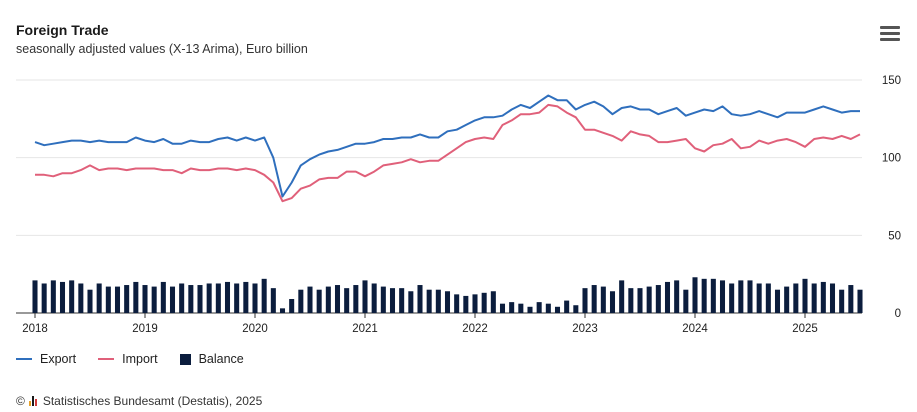 Image resolution: width=917 pixels, height=412 pixels. I want to click on chart-title: Foreign Trade, so click(62, 30).